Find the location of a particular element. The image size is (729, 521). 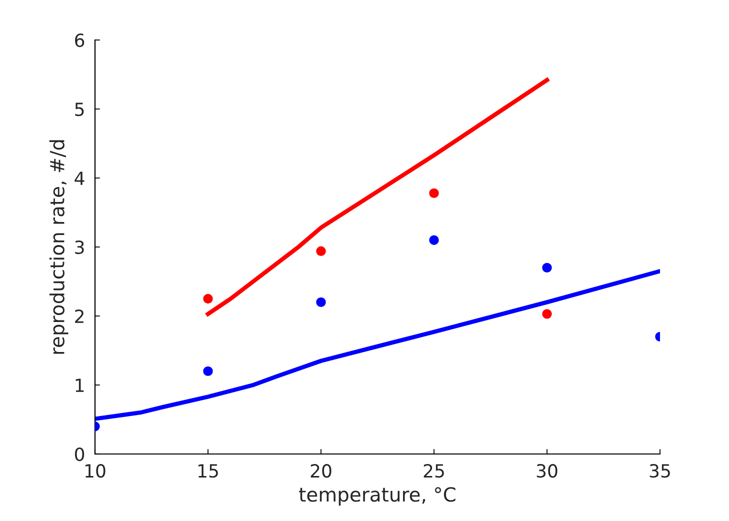

x-tick-label: 10 is located at coordinates (95, 471).